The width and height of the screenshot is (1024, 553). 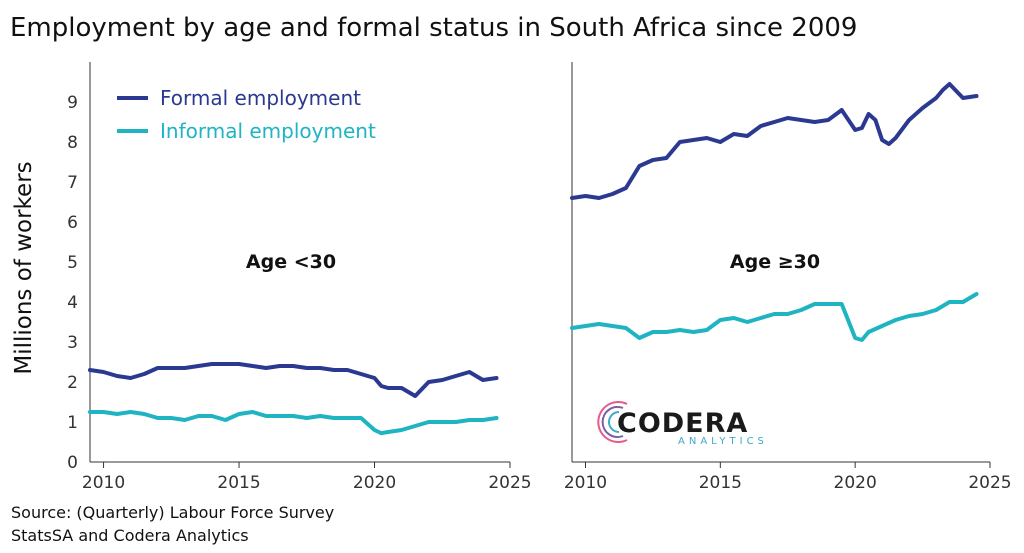 I want to click on codera-logo: CODERA ANALYTICS, so click(x=682, y=424).